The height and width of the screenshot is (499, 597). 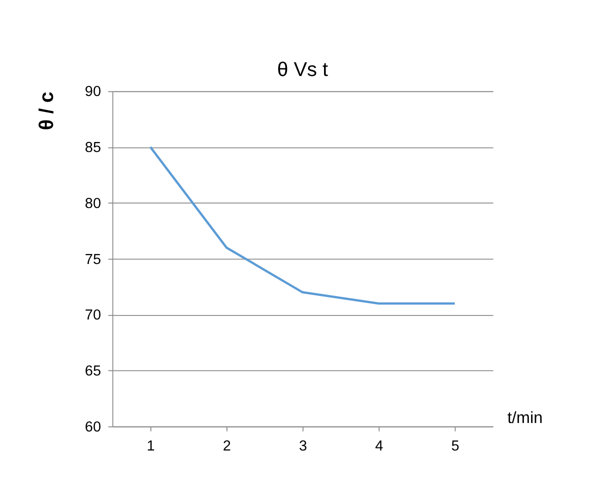 I want to click on y-tick-label: 65, so click(x=93, y=371).